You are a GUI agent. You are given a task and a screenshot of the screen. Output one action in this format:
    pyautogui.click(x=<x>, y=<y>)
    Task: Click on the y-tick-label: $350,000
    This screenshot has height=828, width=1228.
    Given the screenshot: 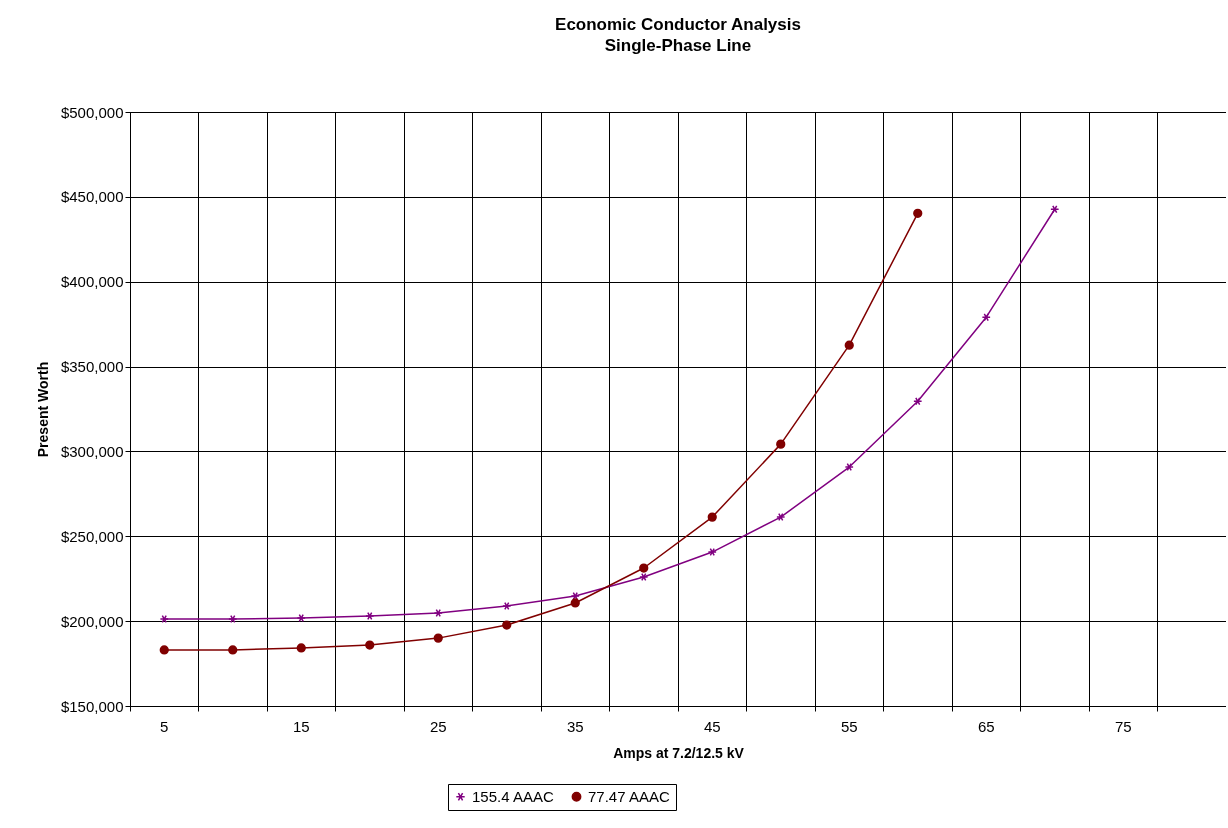 What is the action you would take?
    pyautogui.click(x=92, y=367)
    